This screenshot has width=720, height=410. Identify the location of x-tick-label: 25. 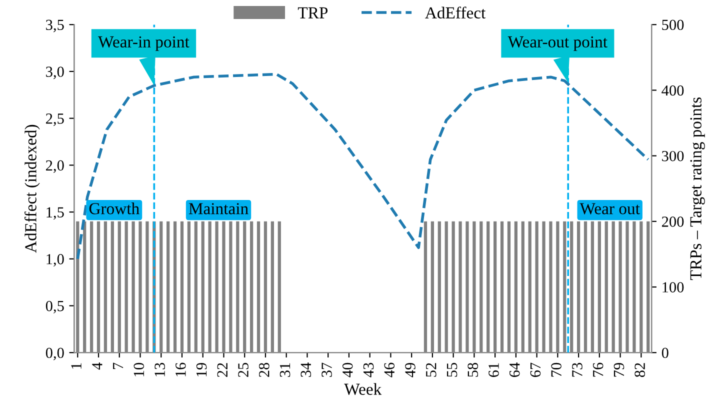
(243, 369).